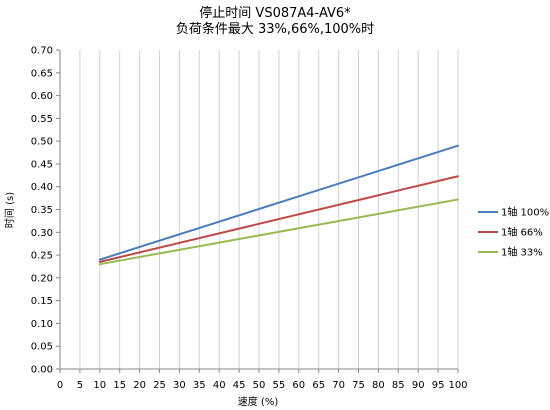 The height and width of the screenshot is (410, 550). What do you see at coordinates (42, 142) in the screenshot?
I see `y-tick-label: 0.50` at bounding box center [42, 142].